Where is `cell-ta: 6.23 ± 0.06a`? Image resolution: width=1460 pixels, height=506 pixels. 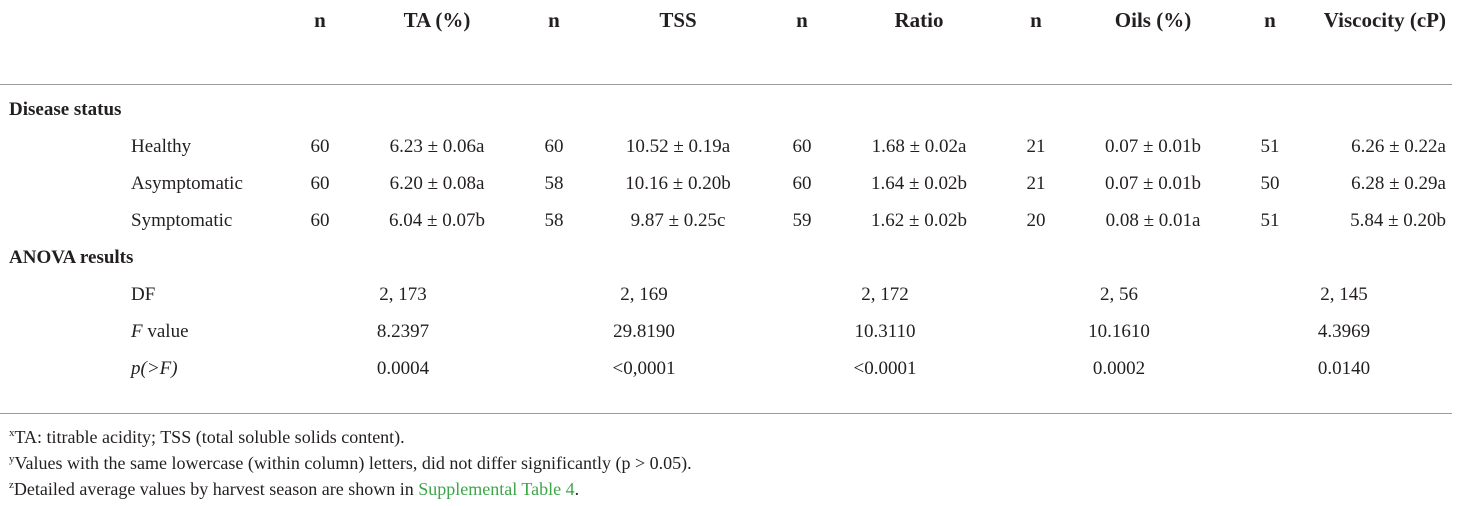 cell-ta: 6.23 ± 0.06a is located at coordinates (437, 146).